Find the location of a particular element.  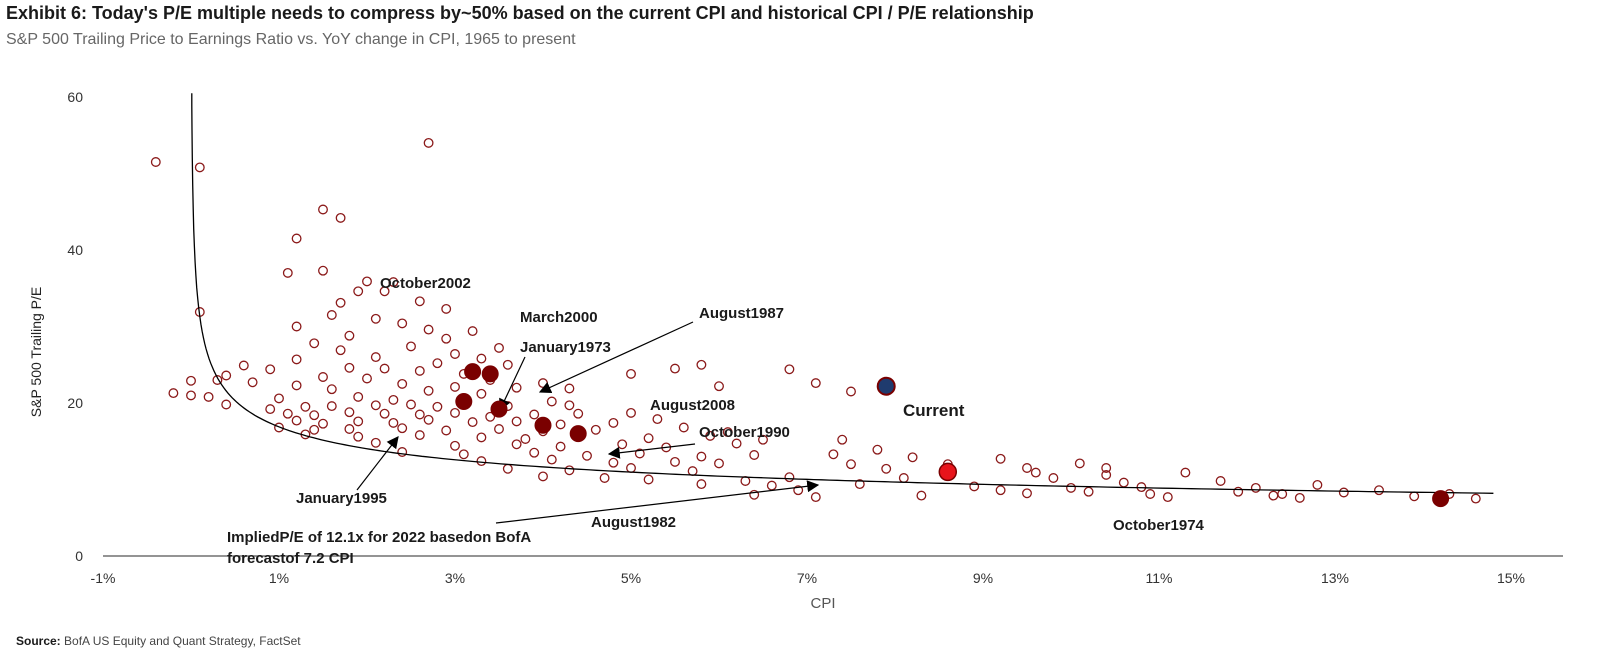

x-tick-label: 9% is located at coordinates (983, 578).